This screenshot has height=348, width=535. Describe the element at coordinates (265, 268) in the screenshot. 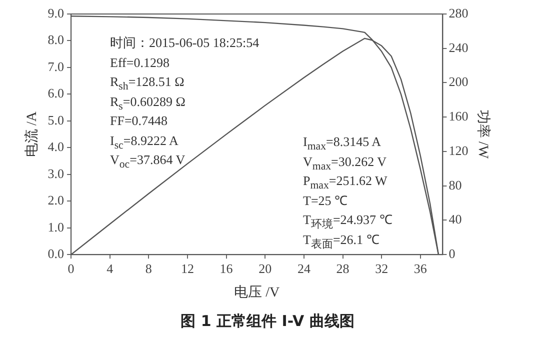

I see `x-tick-label: 20` at that location.